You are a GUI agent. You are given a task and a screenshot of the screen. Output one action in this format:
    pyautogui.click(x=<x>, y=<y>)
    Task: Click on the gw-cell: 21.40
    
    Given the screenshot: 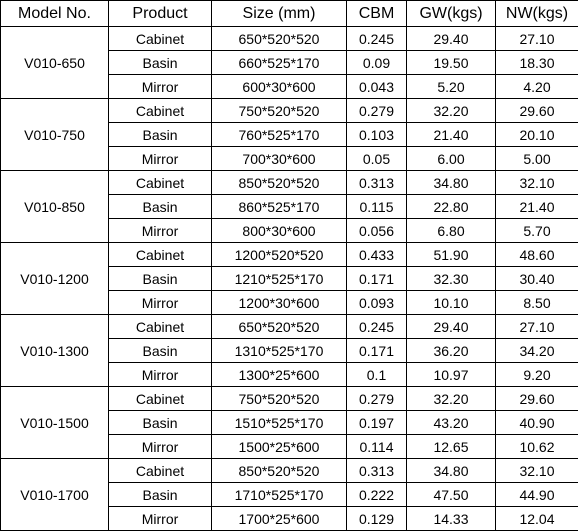 What is the action you would take?
    pyautogui.click(x=451, y=135)
    